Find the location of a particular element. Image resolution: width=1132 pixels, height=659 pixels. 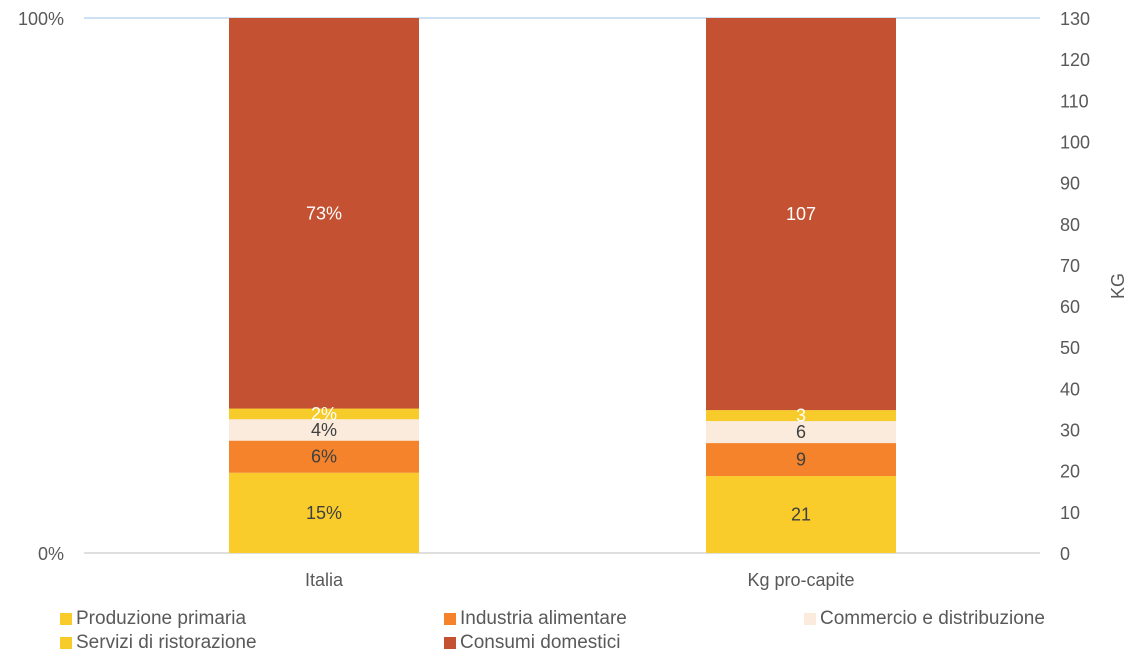

right-axis-title: KG is located at coordinates (1118, 286).